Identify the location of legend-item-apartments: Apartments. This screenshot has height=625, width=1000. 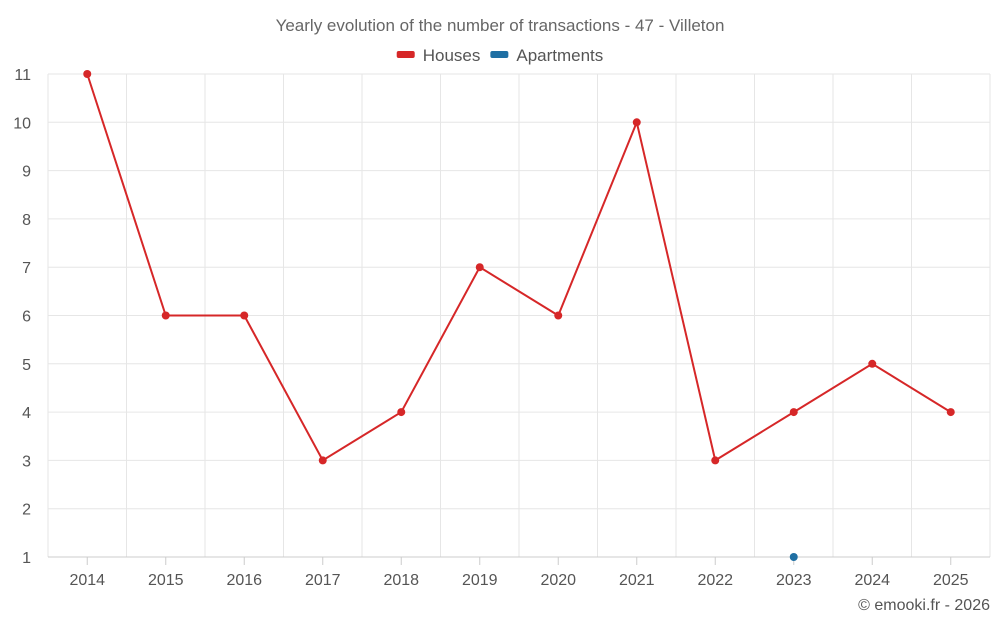
(546, 55).